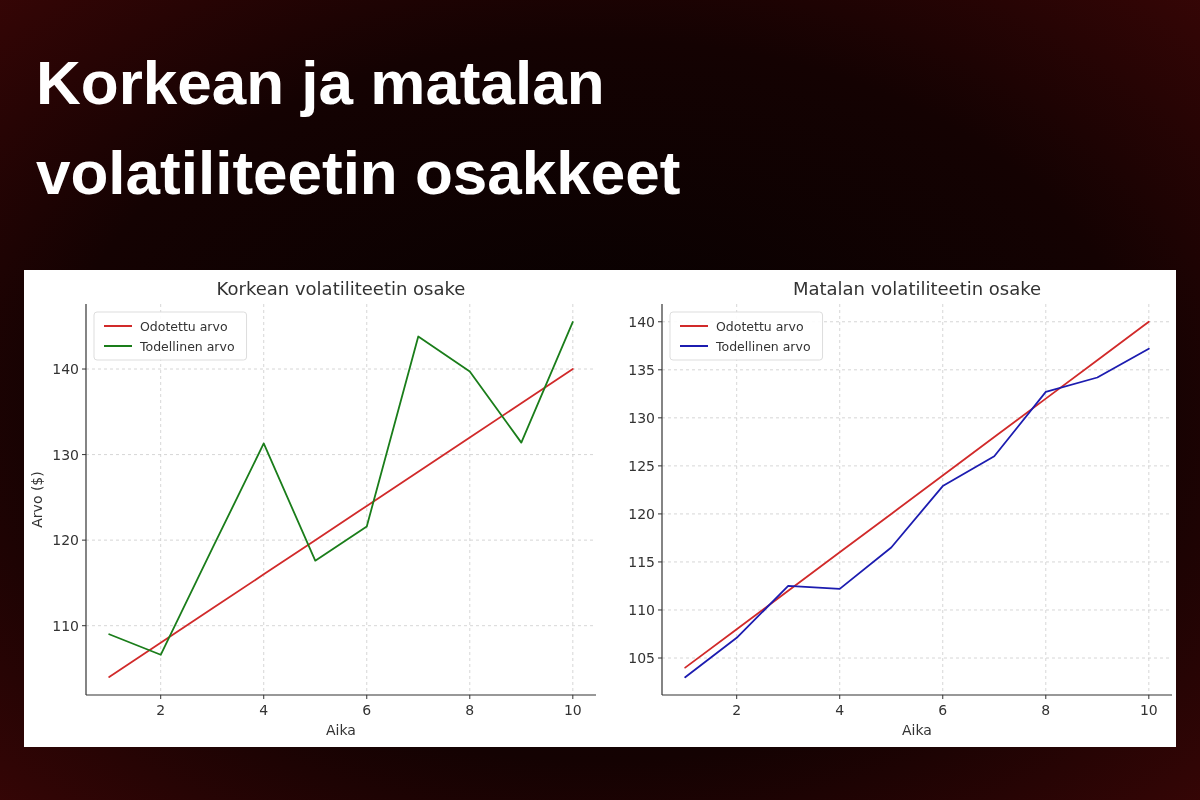 The width and height of the screenshot is (1200, 800). I want to click on y-tick-label: 125, so click(641, 465).